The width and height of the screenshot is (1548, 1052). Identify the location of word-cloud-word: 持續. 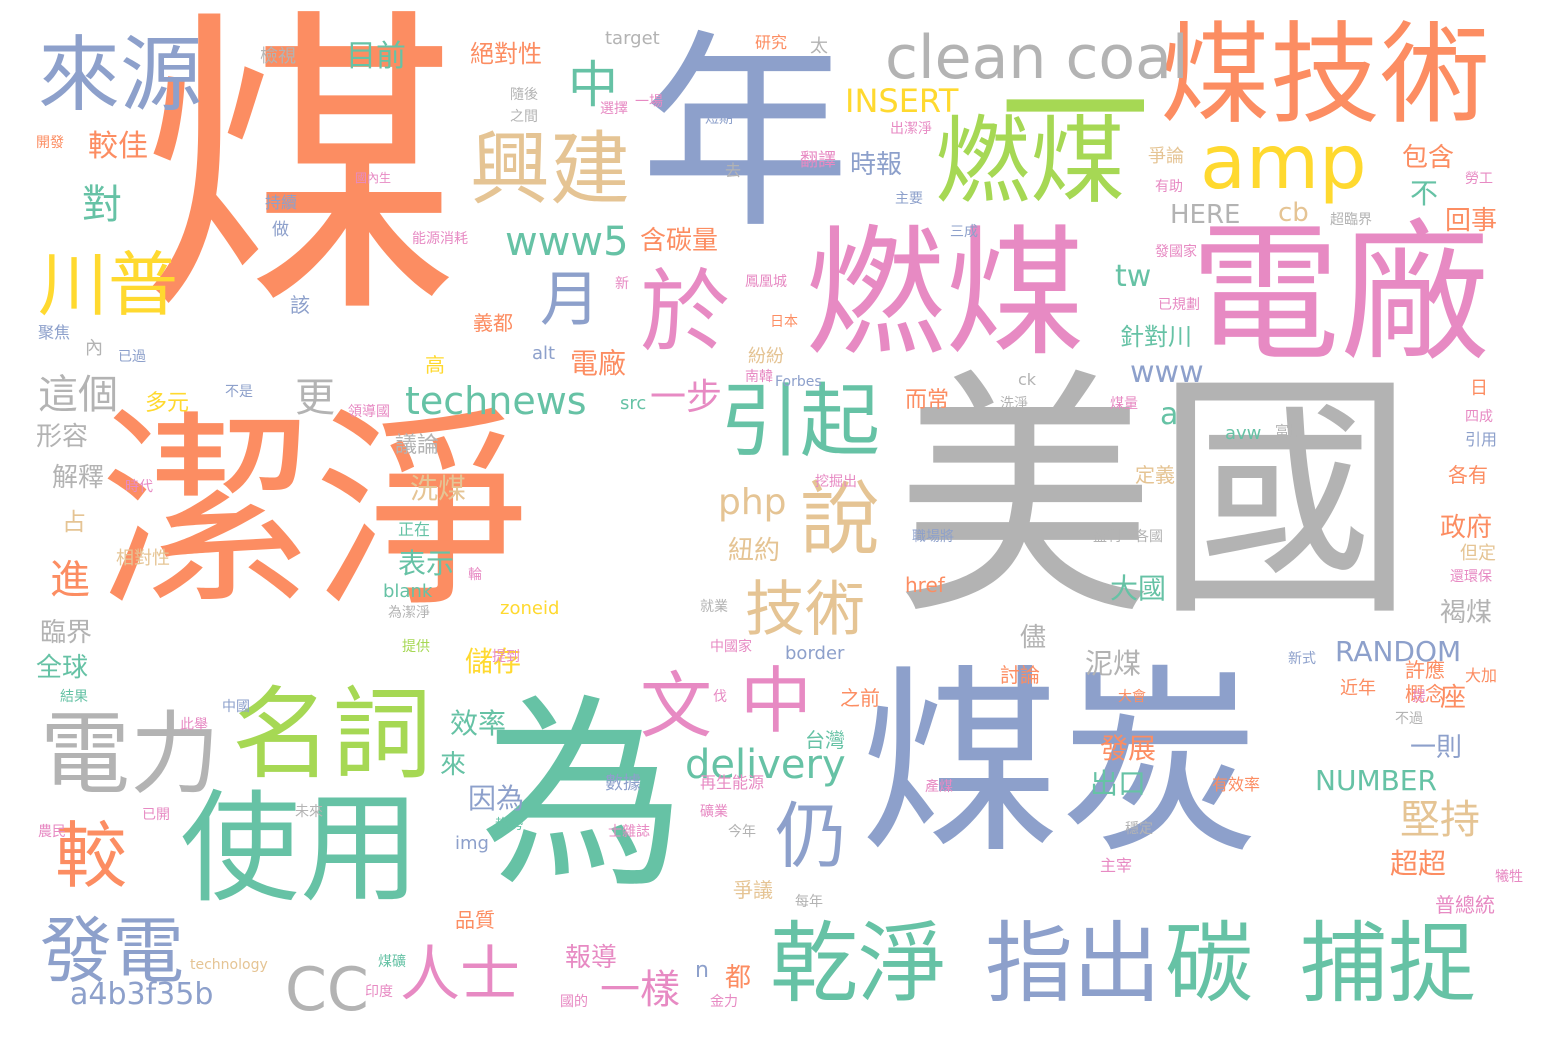
(281, 202).